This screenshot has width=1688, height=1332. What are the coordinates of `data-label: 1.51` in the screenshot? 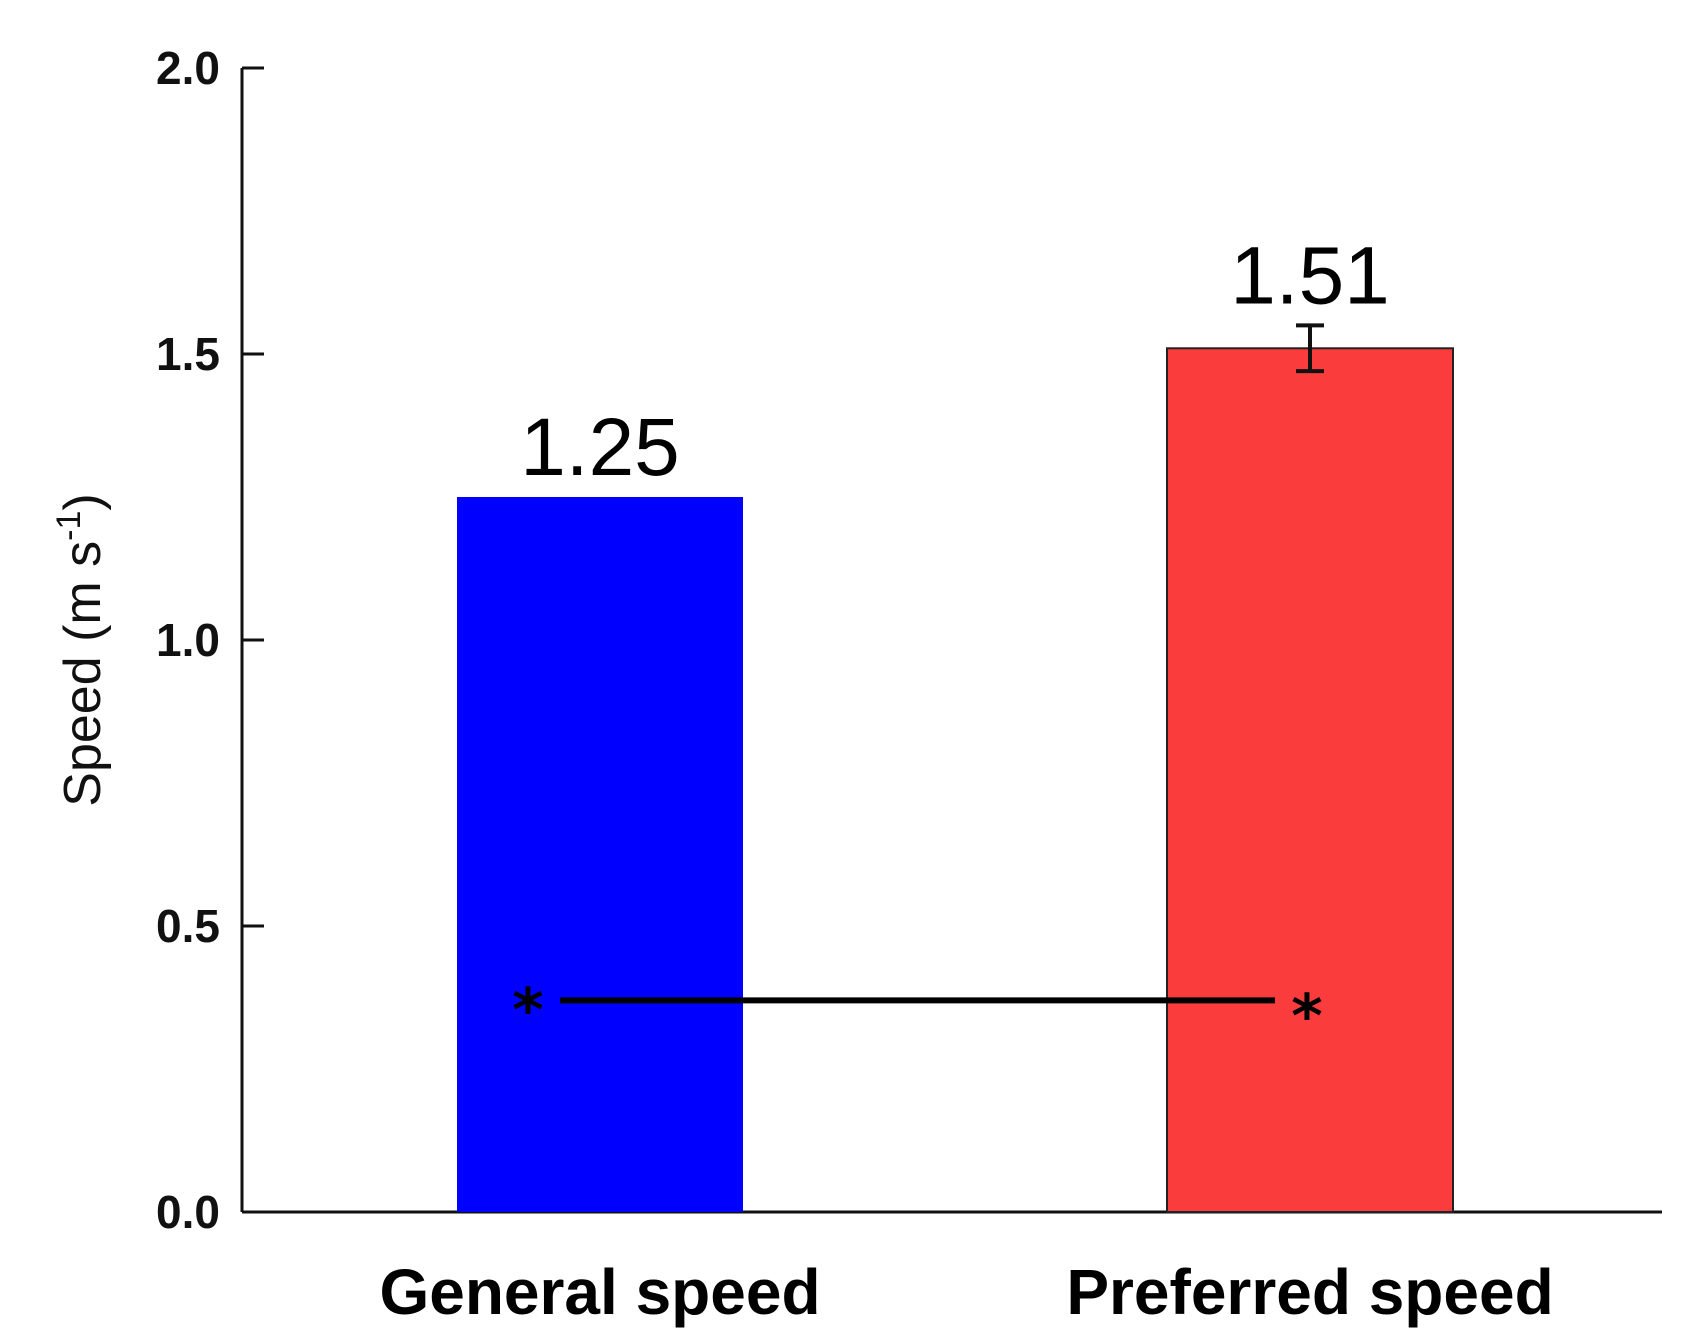 It's located at (1310, 275).